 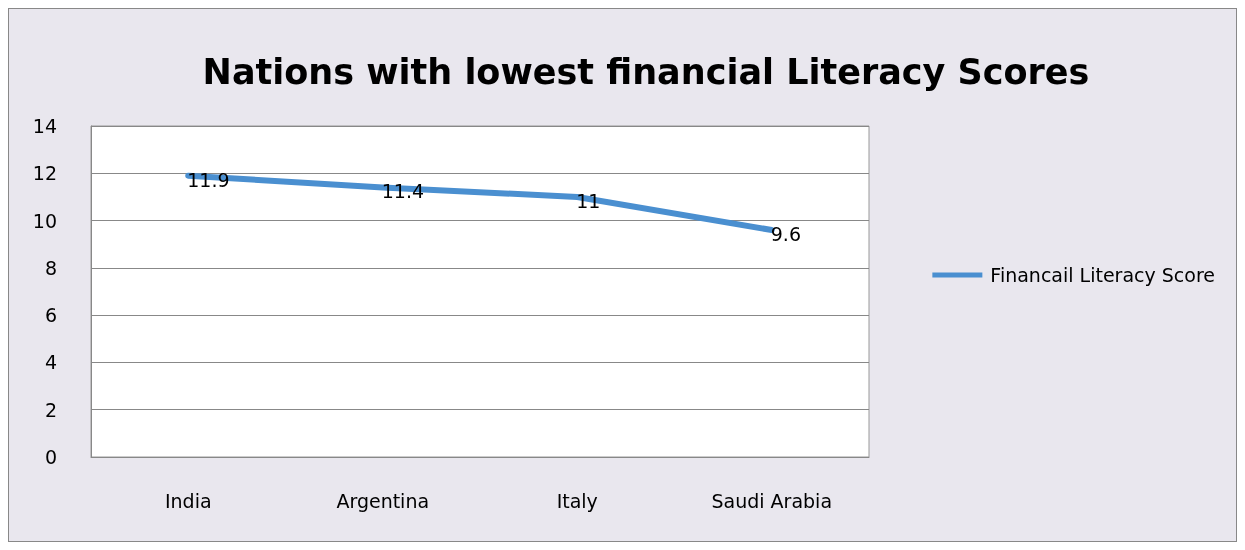 What do you see at coordinates (646, 71) in the screenshot?
I see `chart-title: Nations with lowest financial Literacy Scores` at bounding box center [646, 71].